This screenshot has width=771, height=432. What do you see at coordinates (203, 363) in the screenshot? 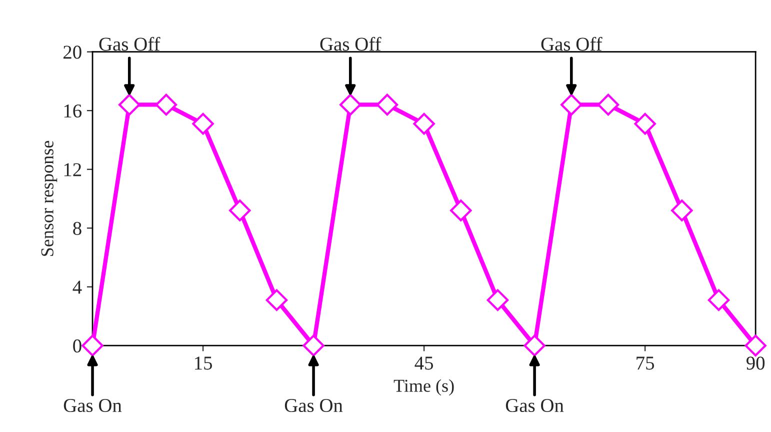
I see `x-tick-label: 15` at bounding box center [203, 363].